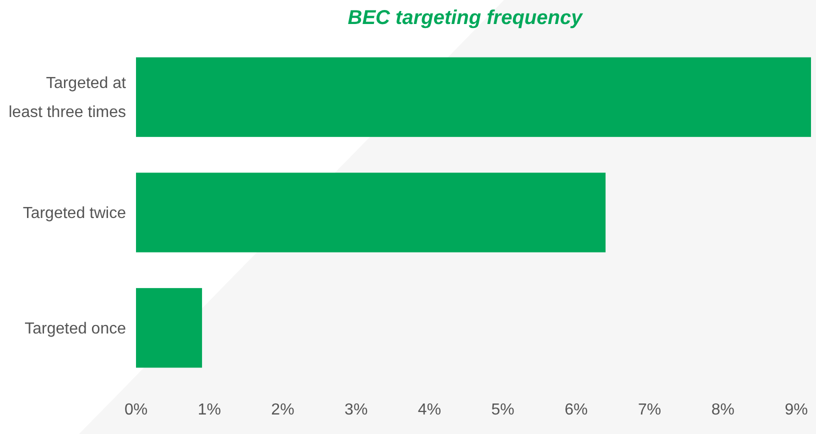  I want to click on x-tick-label: 6%, so click(576, 409).